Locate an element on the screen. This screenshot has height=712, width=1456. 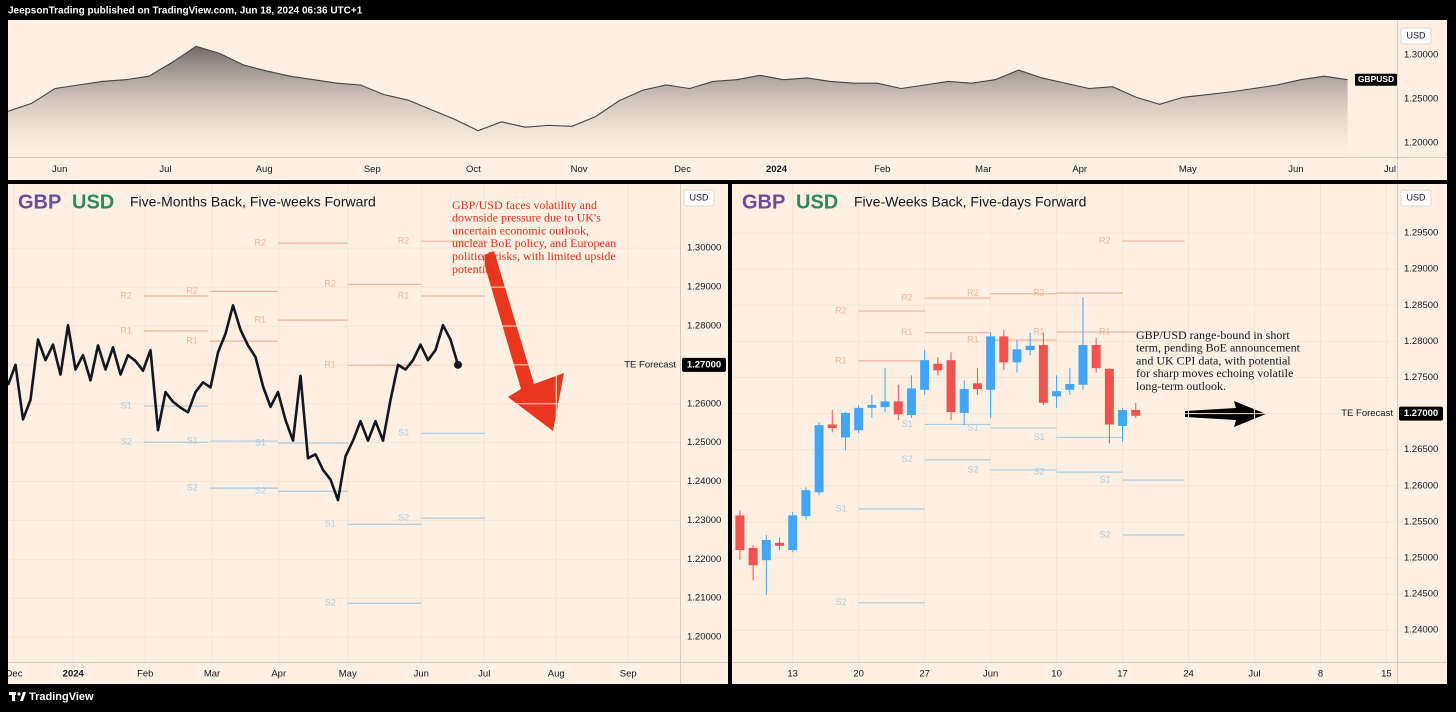
forecast-tag is located at coordinates (1421, 413).